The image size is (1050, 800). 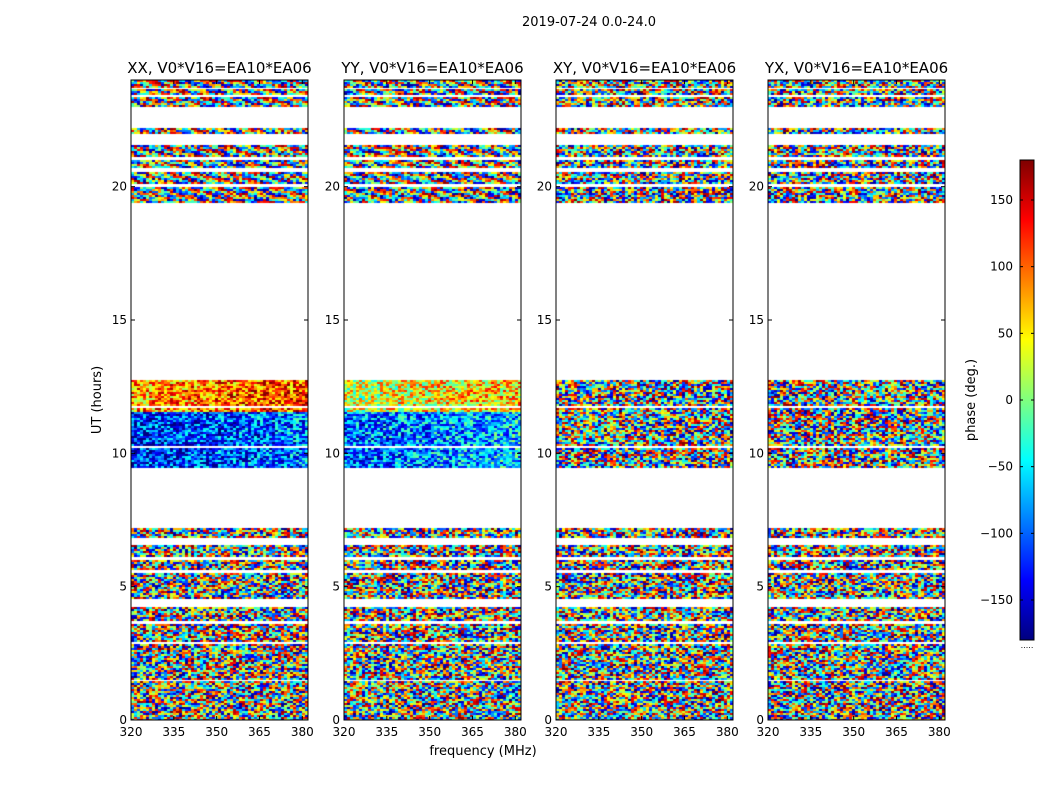 What do you see at coordinates (482, 751) in the screenshot?
I see `x-axis-label: frequency (MHz)` at bounding box center [482, 751].